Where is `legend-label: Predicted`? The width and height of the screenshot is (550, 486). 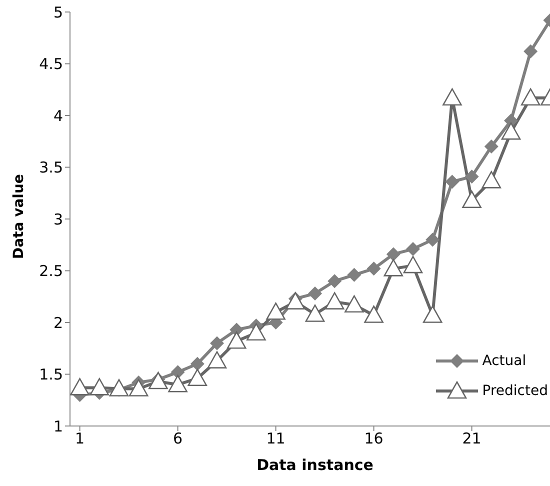
legend-label: Predicted is located at coordinates (515, 391).